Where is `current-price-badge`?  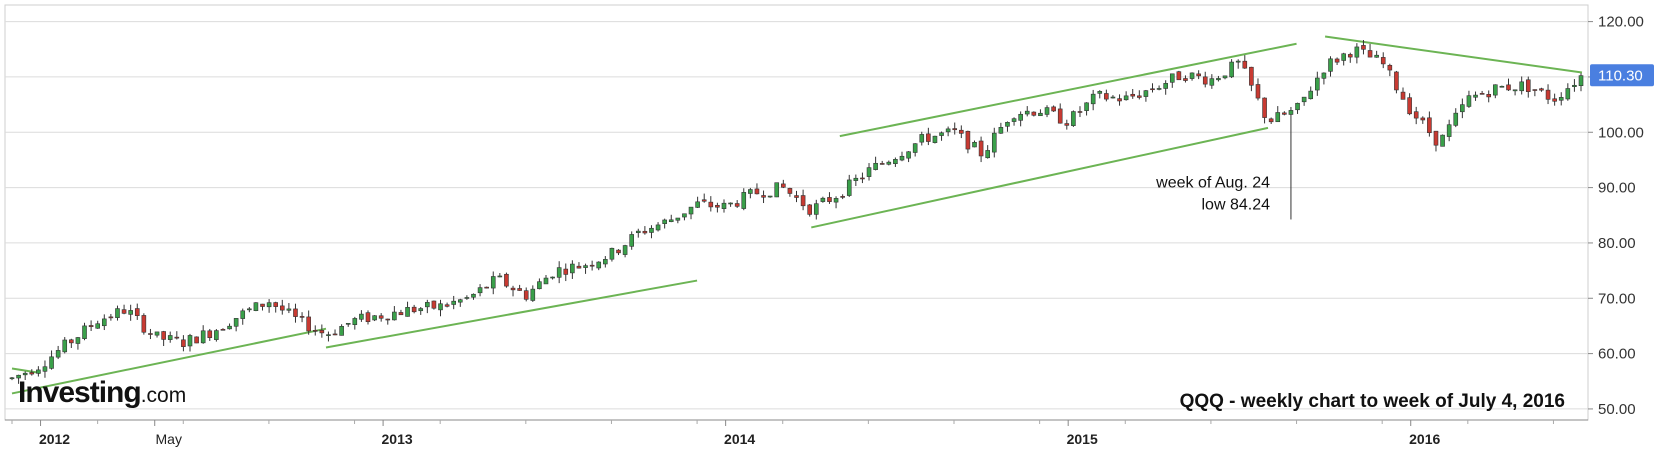 current-price-badge is located at coordinates (1622, 75).